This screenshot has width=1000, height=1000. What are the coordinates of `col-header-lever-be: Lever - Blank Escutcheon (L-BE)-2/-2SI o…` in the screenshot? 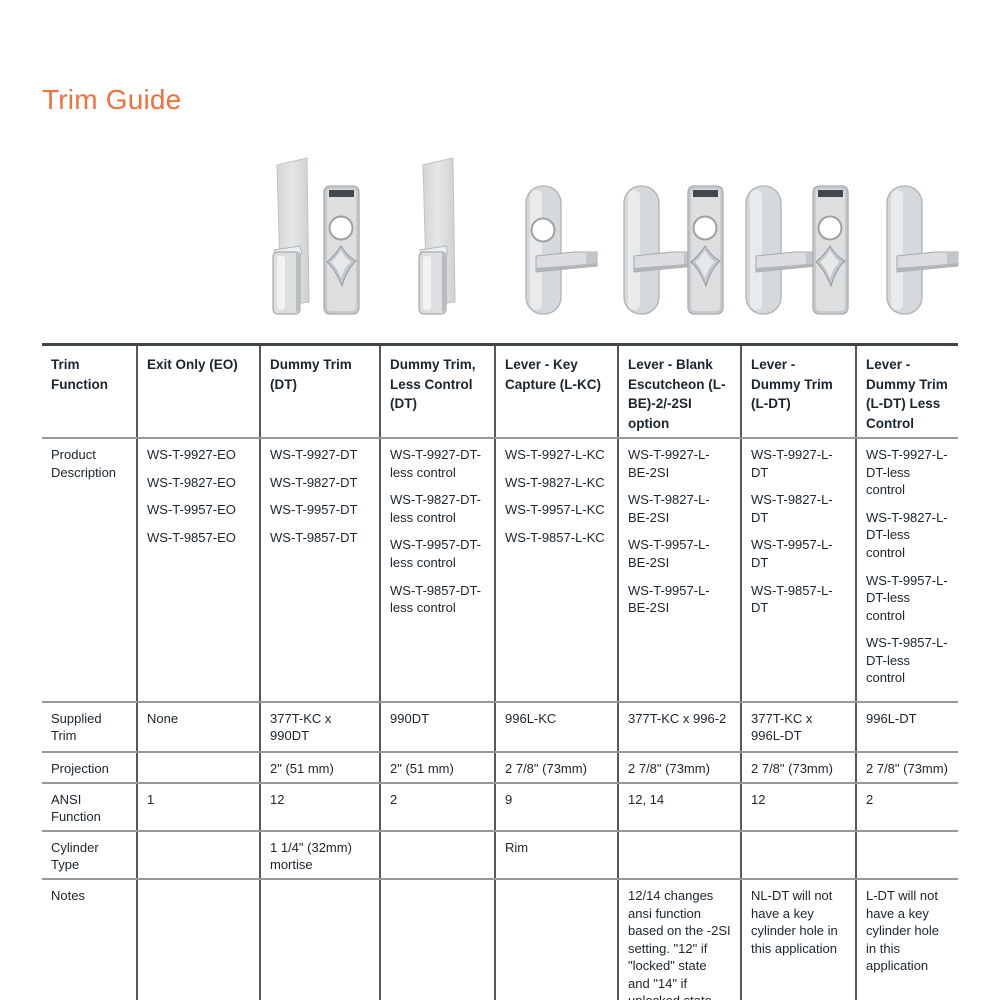 It's located at (679, 392).